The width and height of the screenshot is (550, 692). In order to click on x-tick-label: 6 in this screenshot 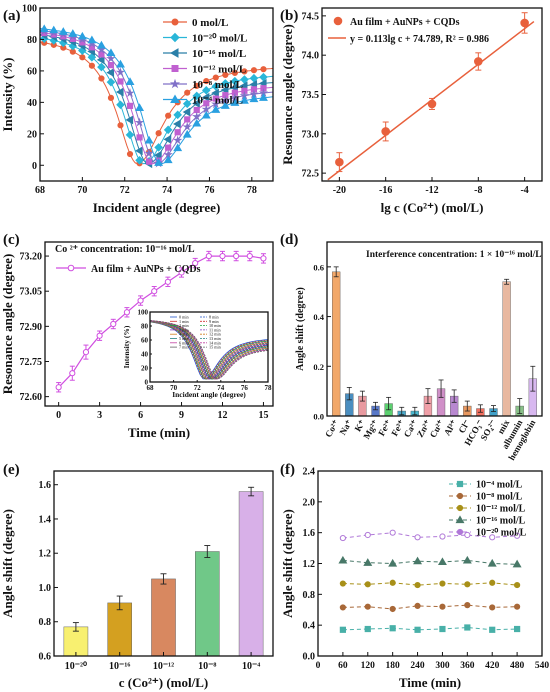, I will do `click(140, 415)`.